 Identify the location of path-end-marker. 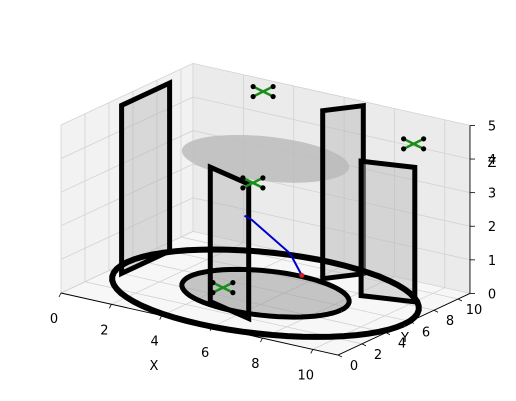
(302, 275).